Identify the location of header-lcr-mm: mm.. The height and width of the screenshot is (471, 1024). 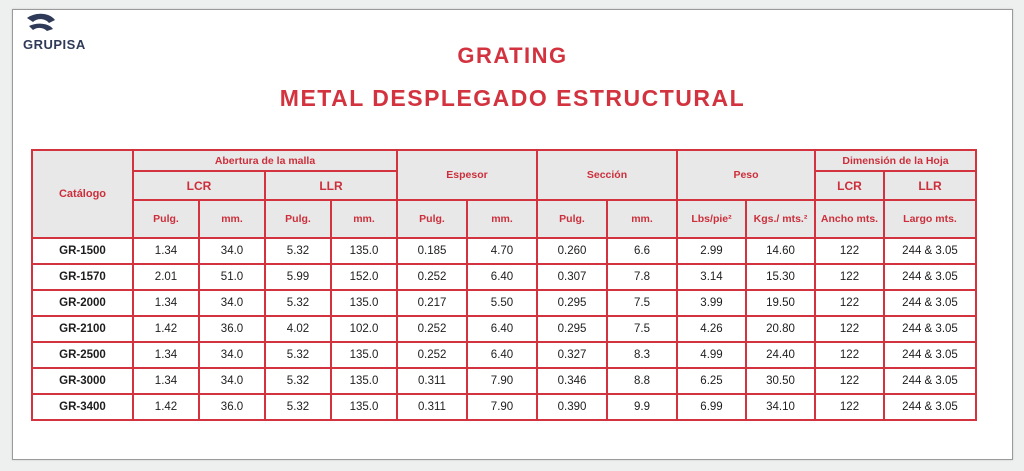
(232, 219).